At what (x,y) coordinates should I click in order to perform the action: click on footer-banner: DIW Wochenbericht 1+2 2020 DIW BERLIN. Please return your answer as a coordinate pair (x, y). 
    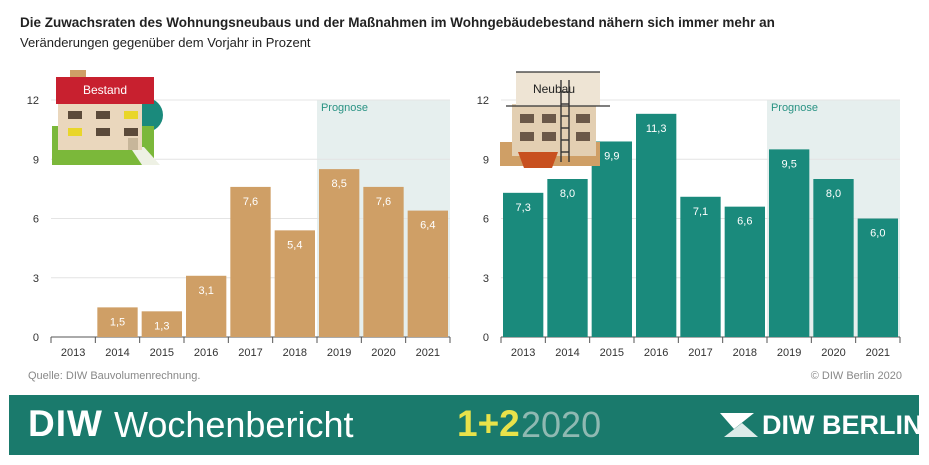
    Looking at the image, I should click on (465, 425).